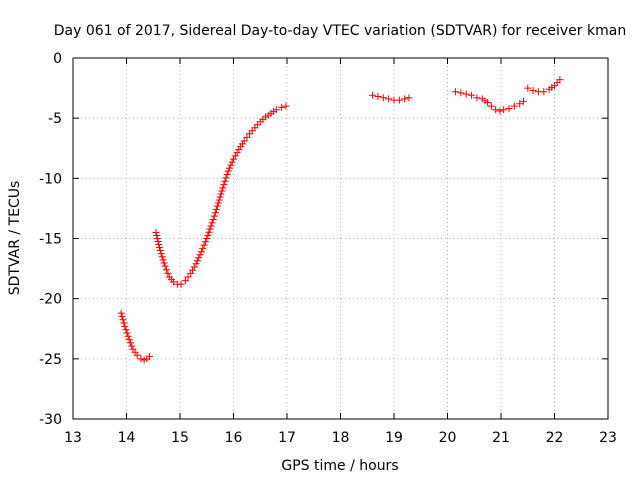  What do you see at coordinates (50, 179) in the screenshot?
I see `y-tick-label: -10` at bounding box center [50, 179].